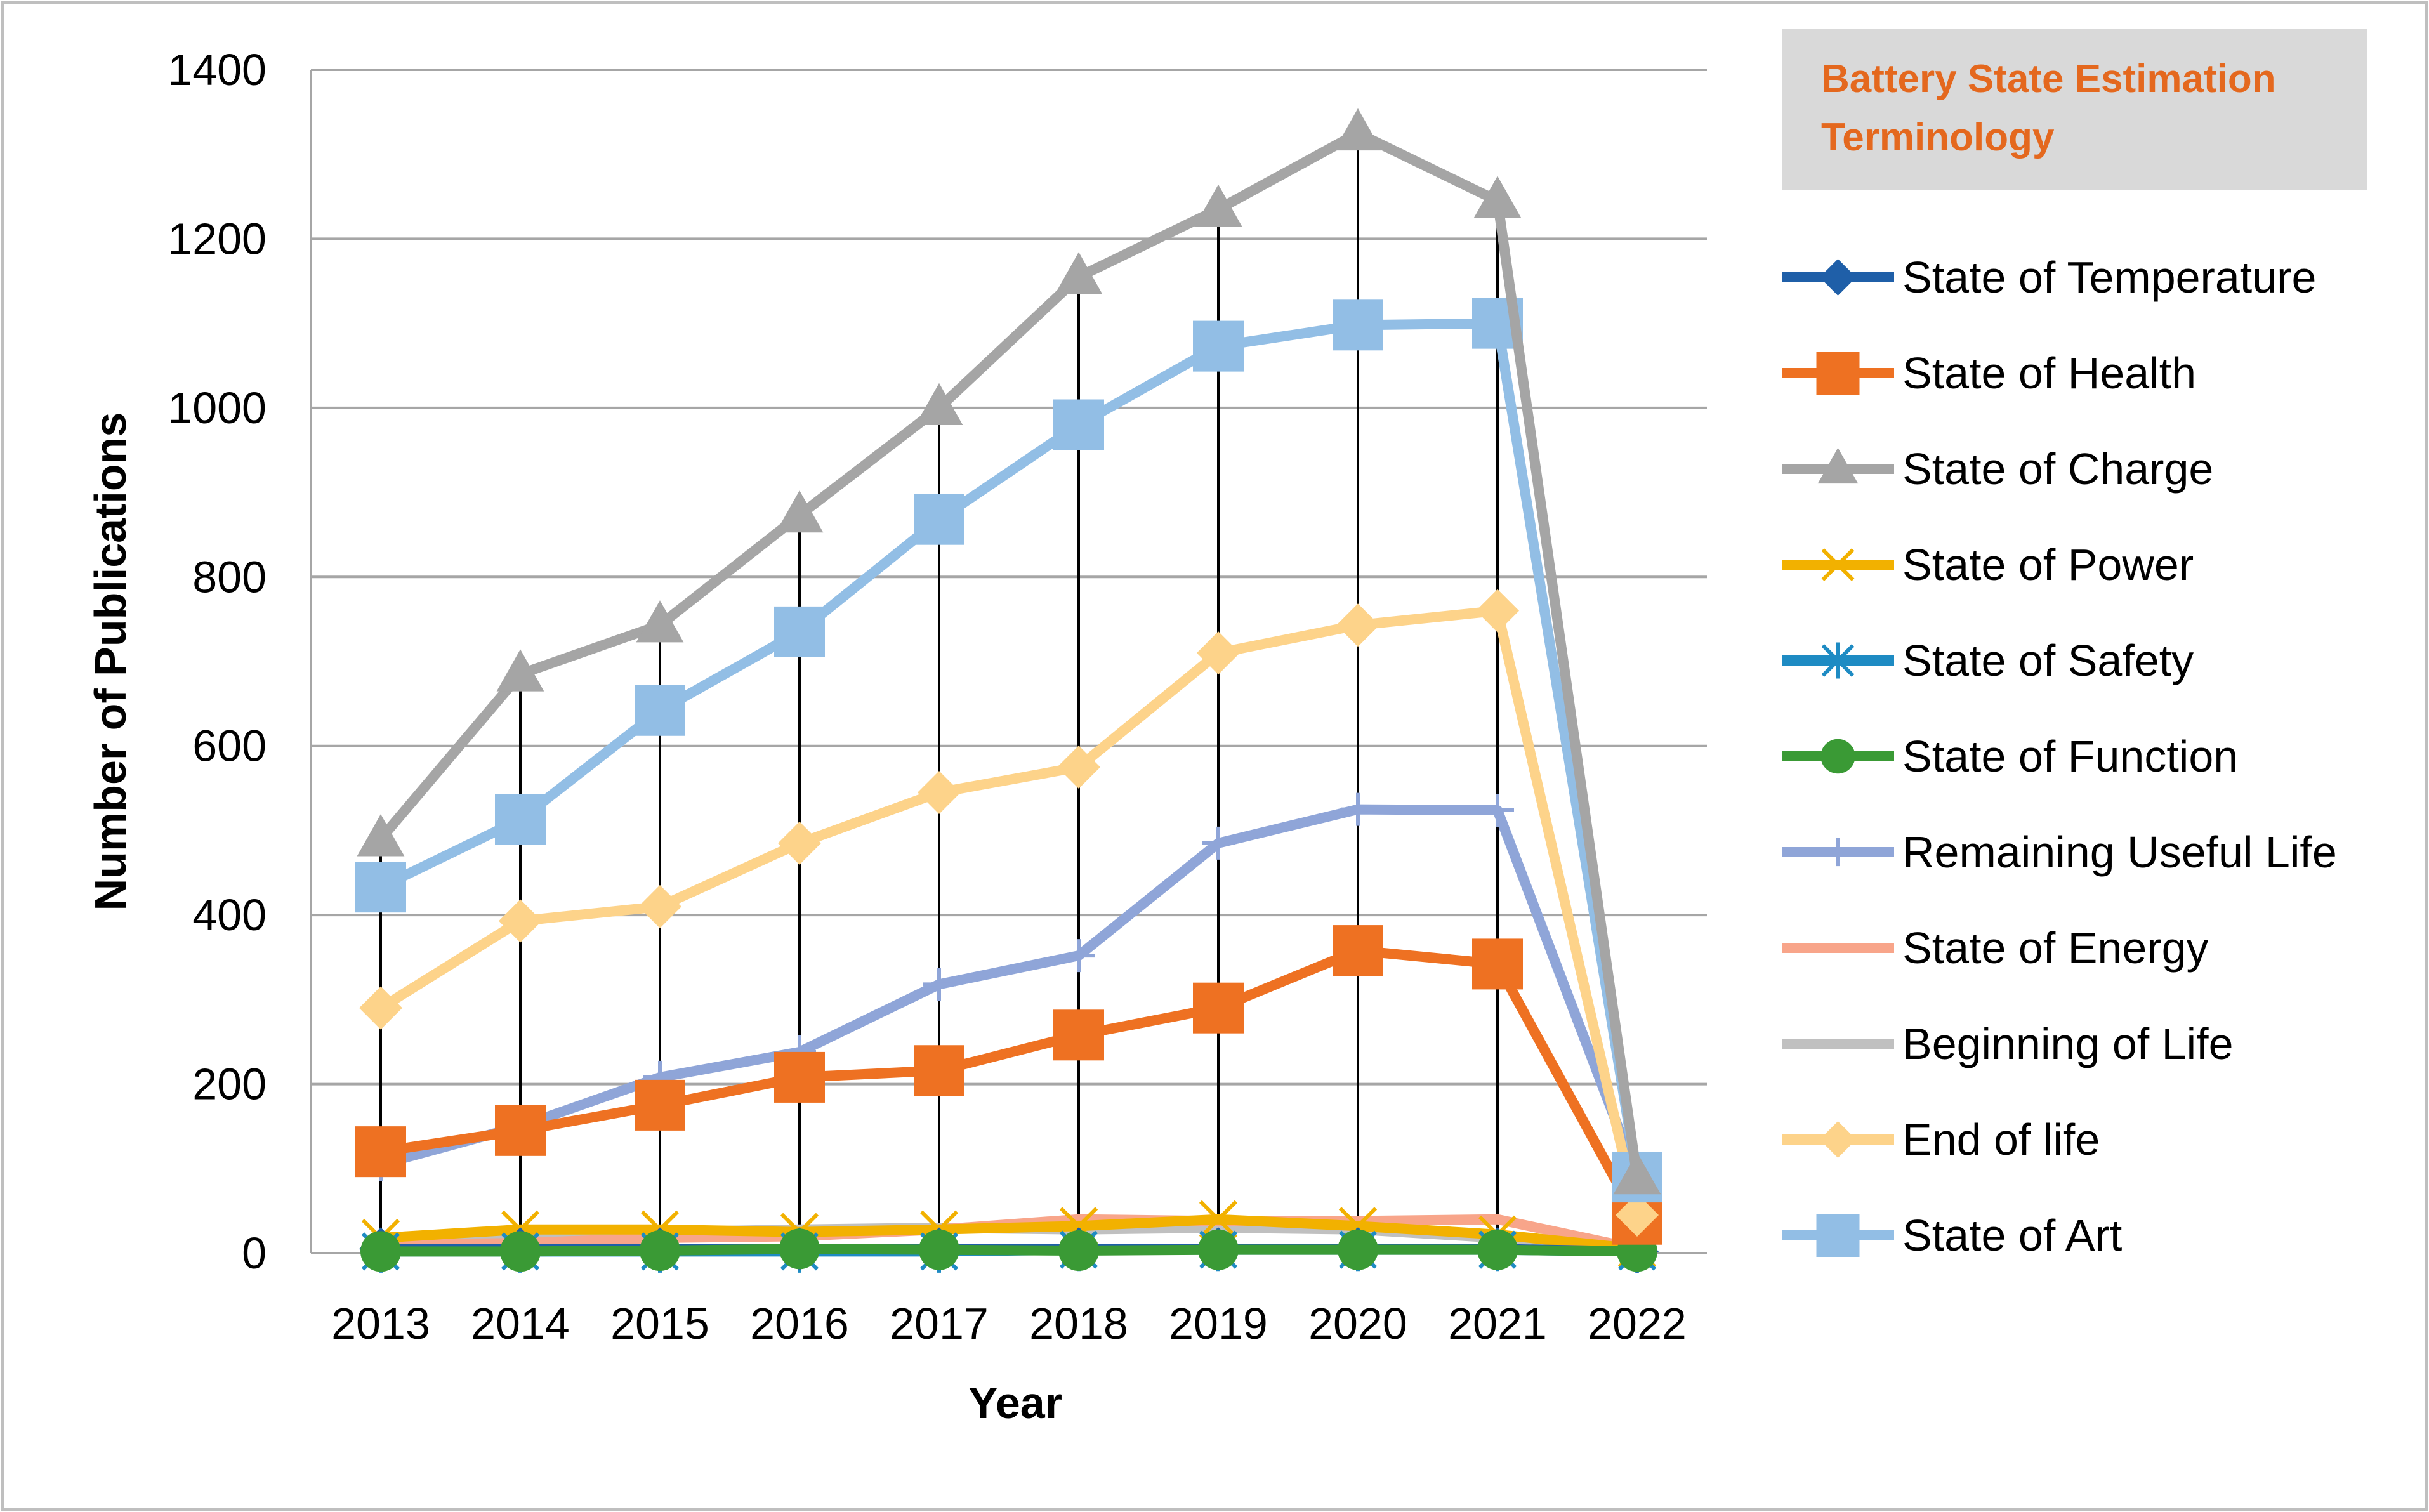 The image size is (2429, 1512). What do you see at coordinates (1009, 1085) in the screenshot?
I see `series-line-state-of-health` at bounding box center [1009, 1085].